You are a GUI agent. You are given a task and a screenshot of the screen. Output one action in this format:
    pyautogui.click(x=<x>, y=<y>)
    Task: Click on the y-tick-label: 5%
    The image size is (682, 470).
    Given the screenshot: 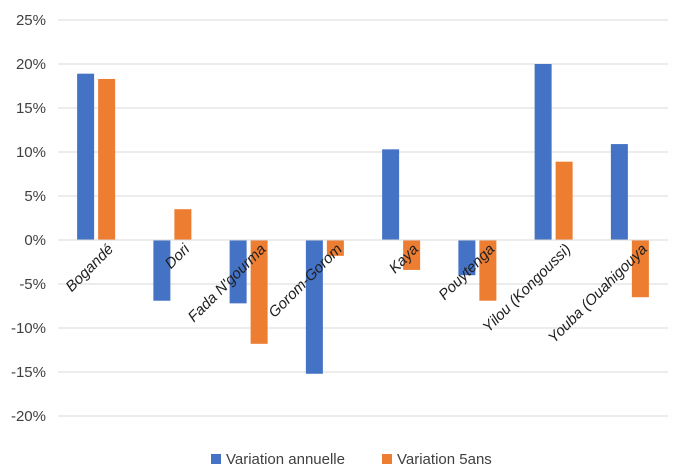 What is the action you would take?
    pyautogui.click(x=35, y=196)
    